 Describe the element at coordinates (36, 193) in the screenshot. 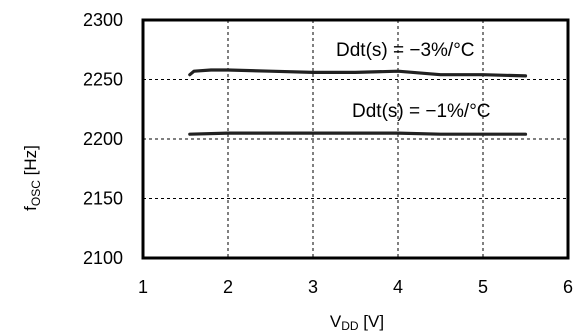

I see `y-axis-label-sub: OSC` at that location.